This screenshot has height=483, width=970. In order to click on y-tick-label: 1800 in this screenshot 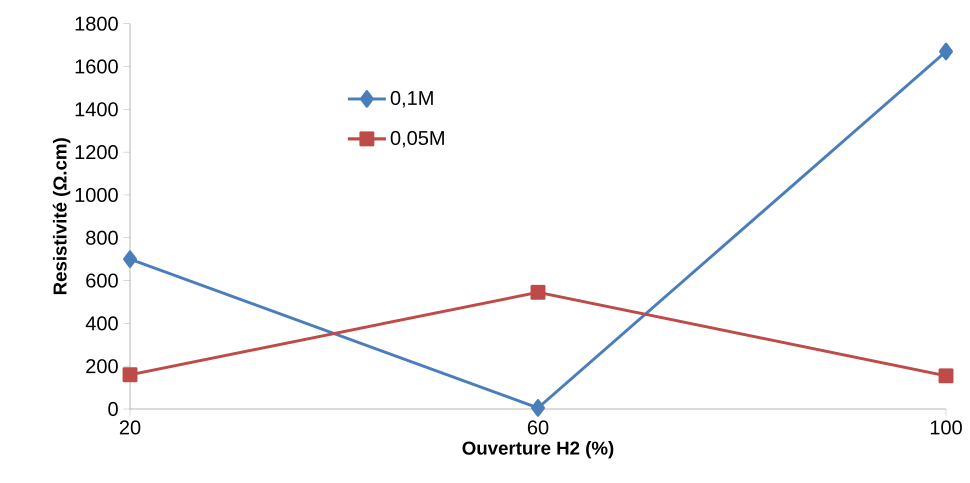, I will do `click(97, 23)`.